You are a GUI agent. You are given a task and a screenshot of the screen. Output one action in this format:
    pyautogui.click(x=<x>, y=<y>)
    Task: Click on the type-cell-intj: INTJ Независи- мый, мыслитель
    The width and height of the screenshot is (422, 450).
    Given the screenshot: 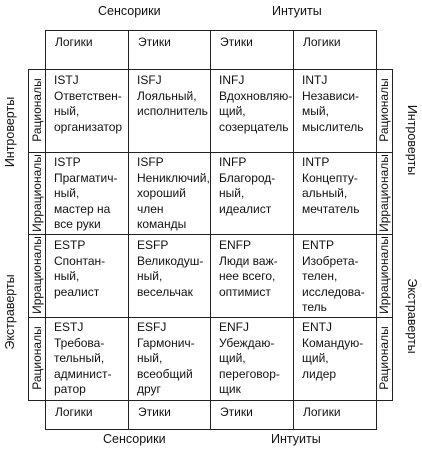 What is the action you would take?
    pyautogui.click(x=332, y=104)
    